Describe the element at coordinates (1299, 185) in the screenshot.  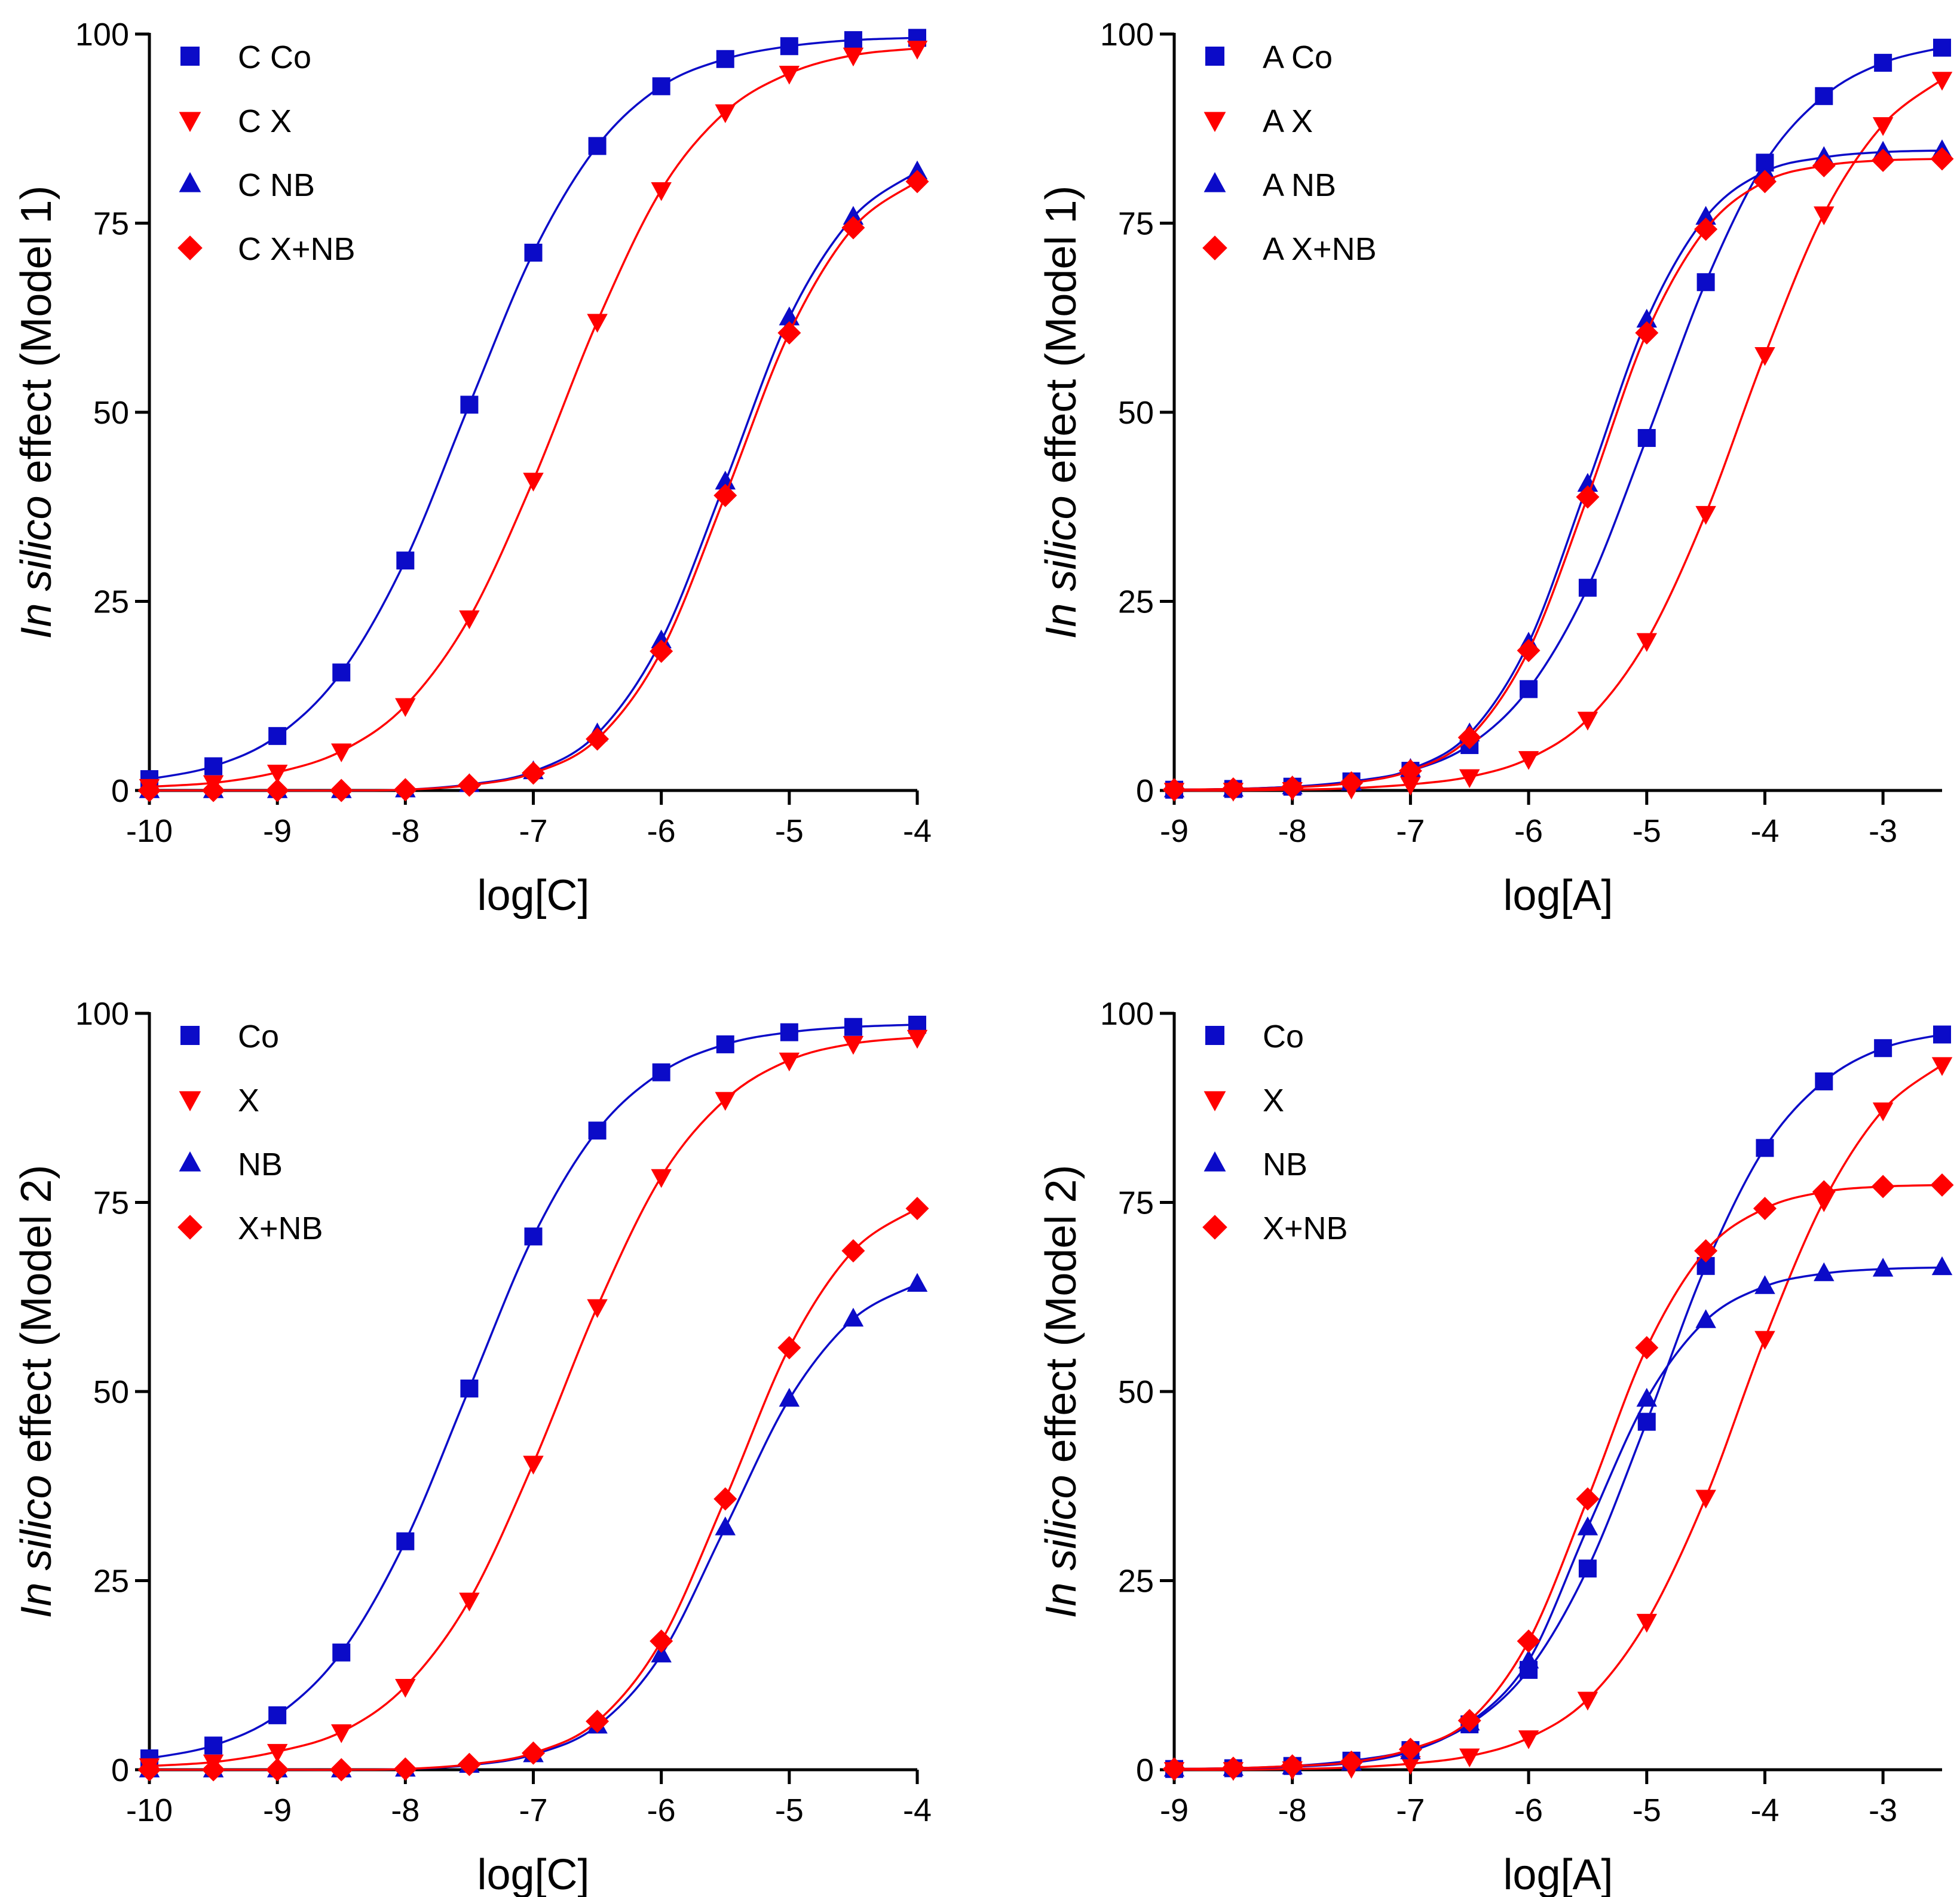
I see `legend-label: A NB` at that location.